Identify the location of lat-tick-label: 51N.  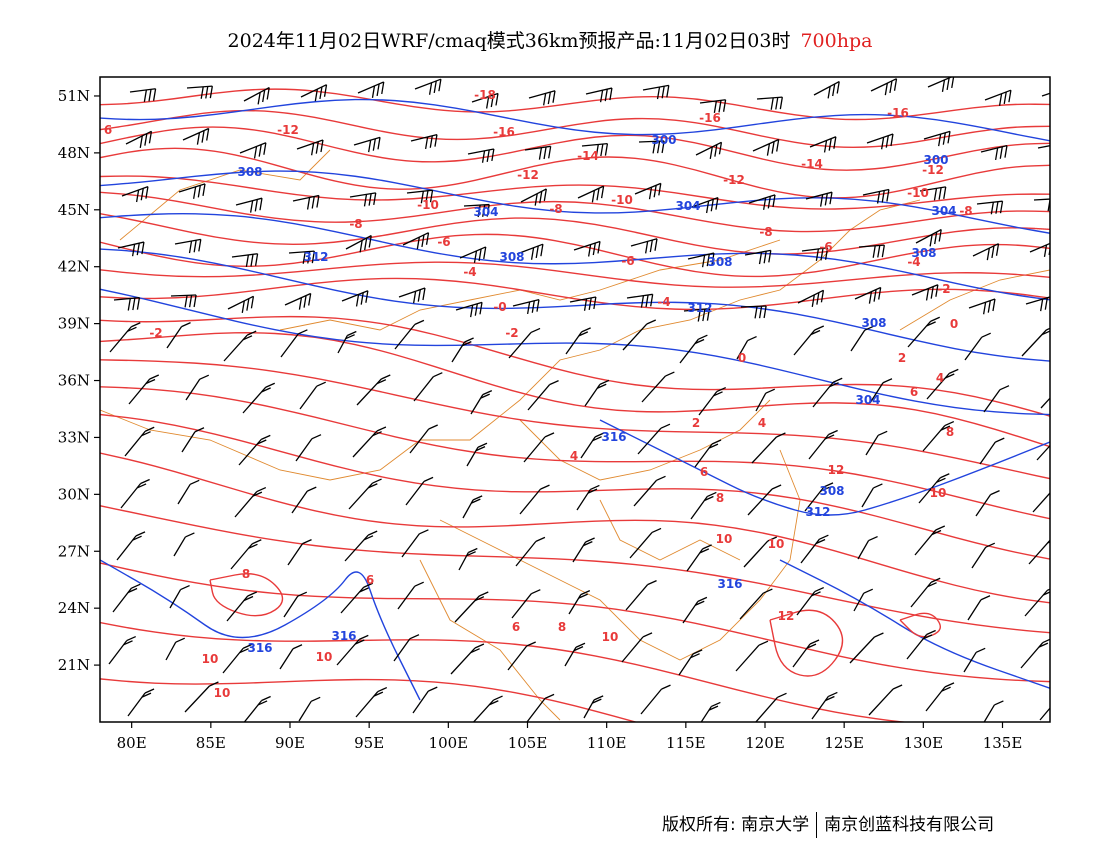
(74, 96).